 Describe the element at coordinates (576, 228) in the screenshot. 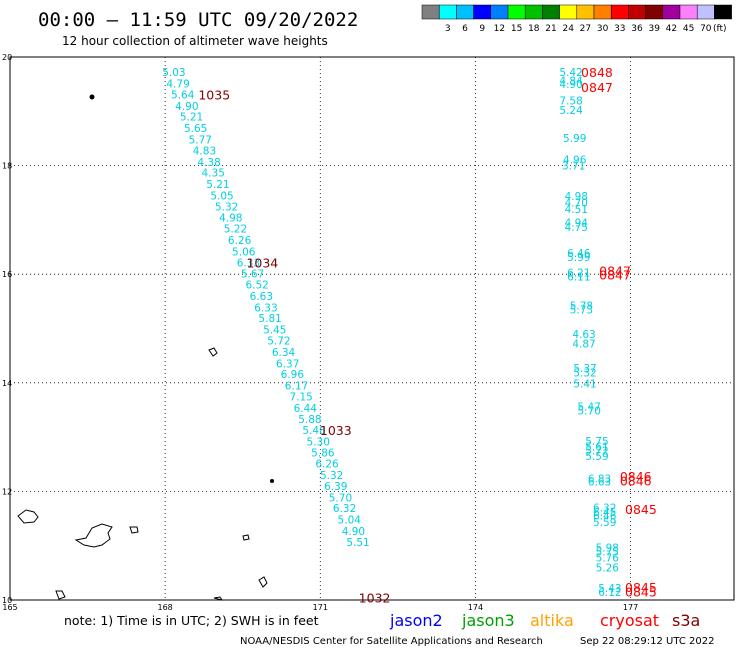

I see `data-point-label: 4.75` at that location.